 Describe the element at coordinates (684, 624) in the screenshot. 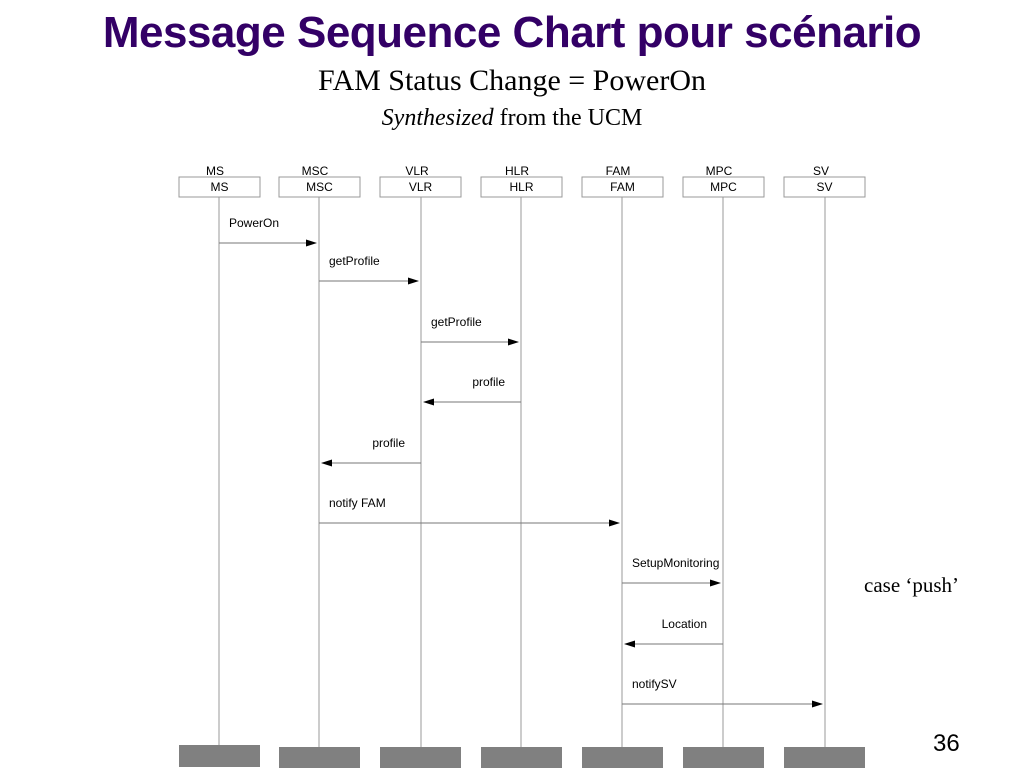

I see `message-label: Location` at that location.